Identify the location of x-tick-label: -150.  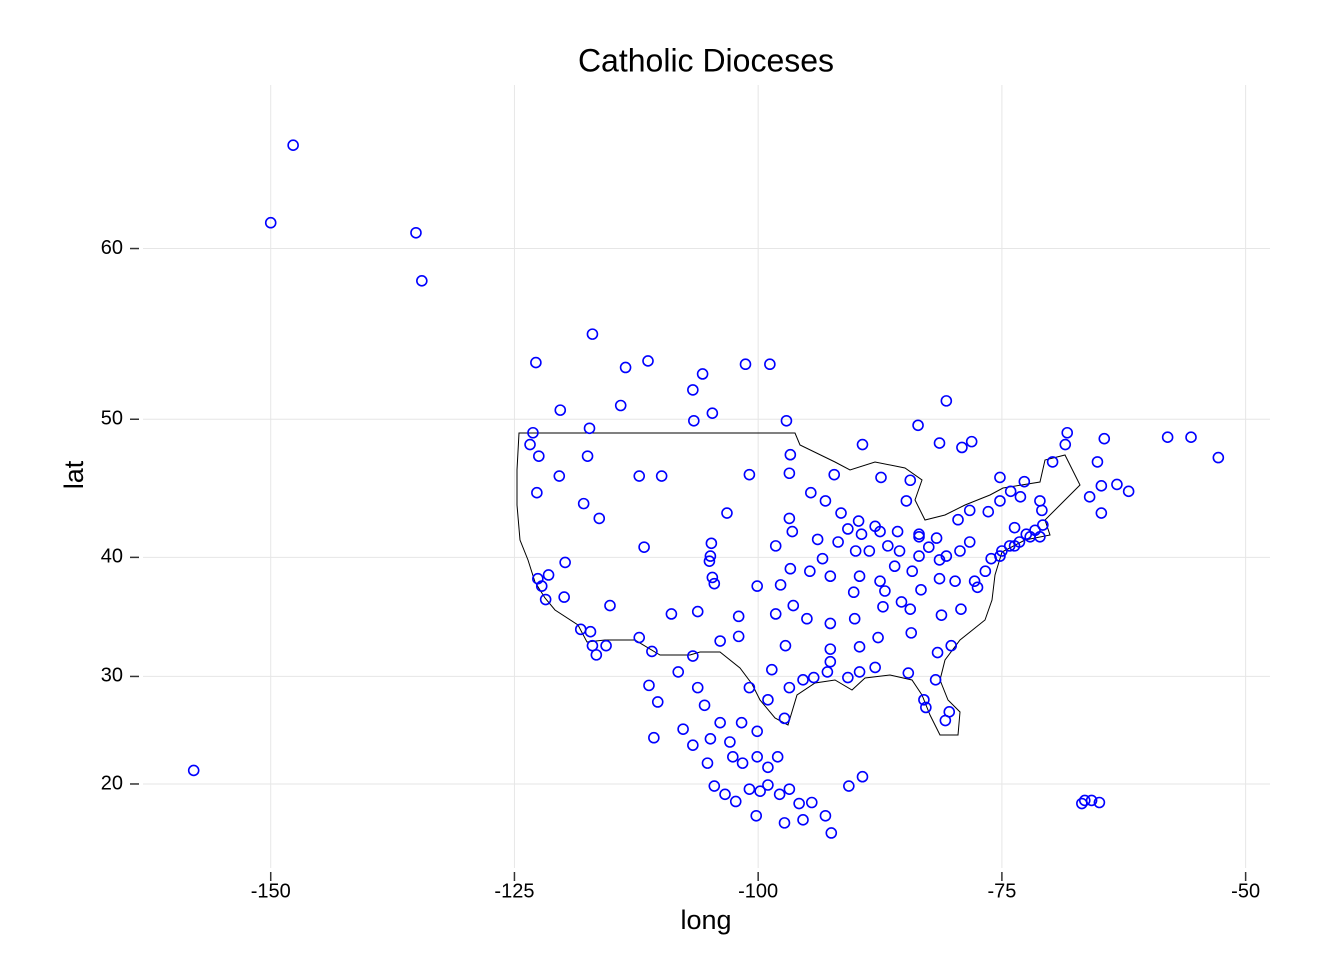
(271, 891).